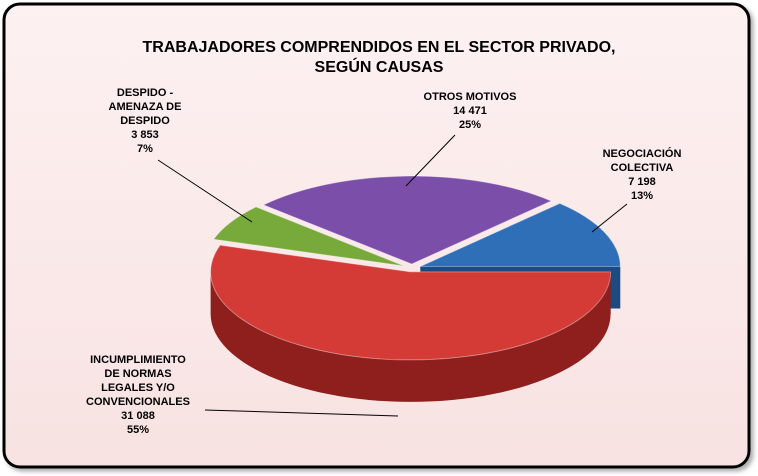  I want to click on category-label: INCUMPLIMIENTO, so click(138, 360).